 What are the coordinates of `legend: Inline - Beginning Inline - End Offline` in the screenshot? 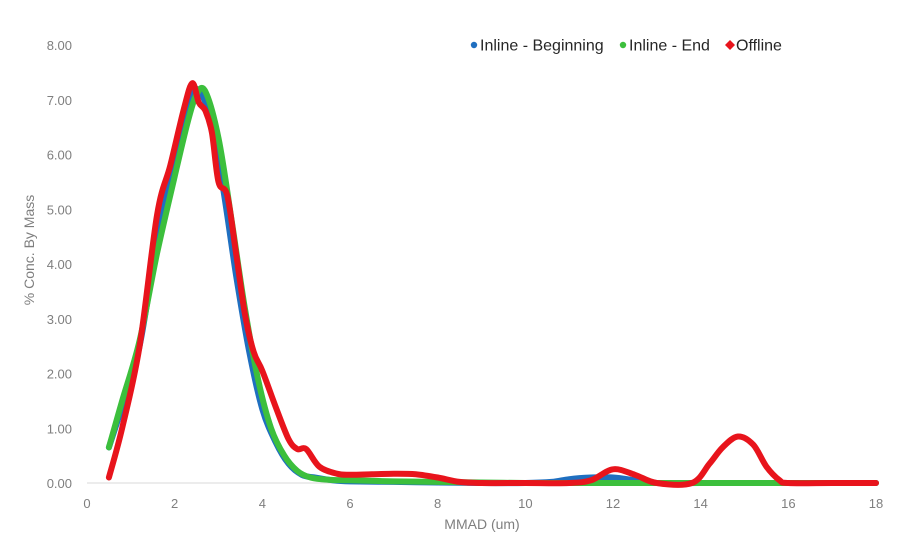 It's located at (626, 46).